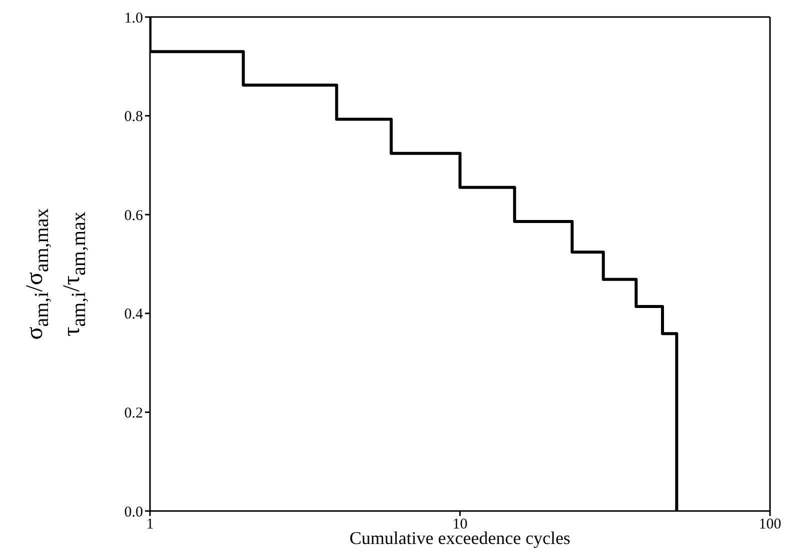  Describe the element at coordinates (133, 18) in the screenshot. I see `y-tick-label: 1.0` at that location.